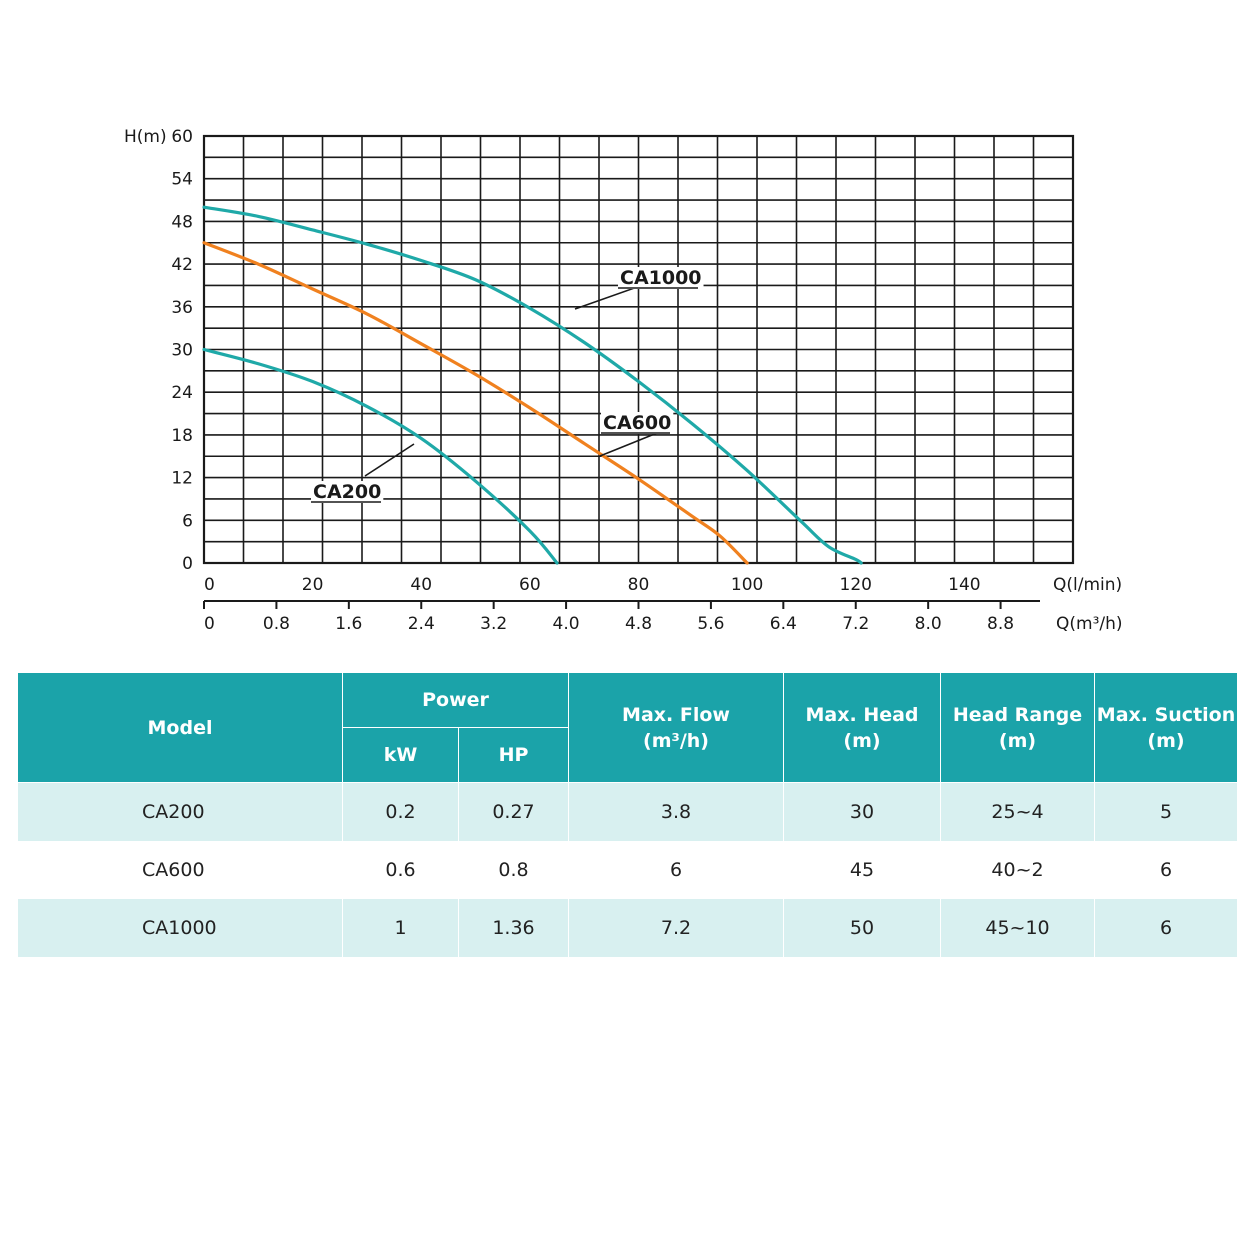 The image size is (1254, 1254). I want to click on header-max-flow-unit: (m³/h), so click(676, 740).